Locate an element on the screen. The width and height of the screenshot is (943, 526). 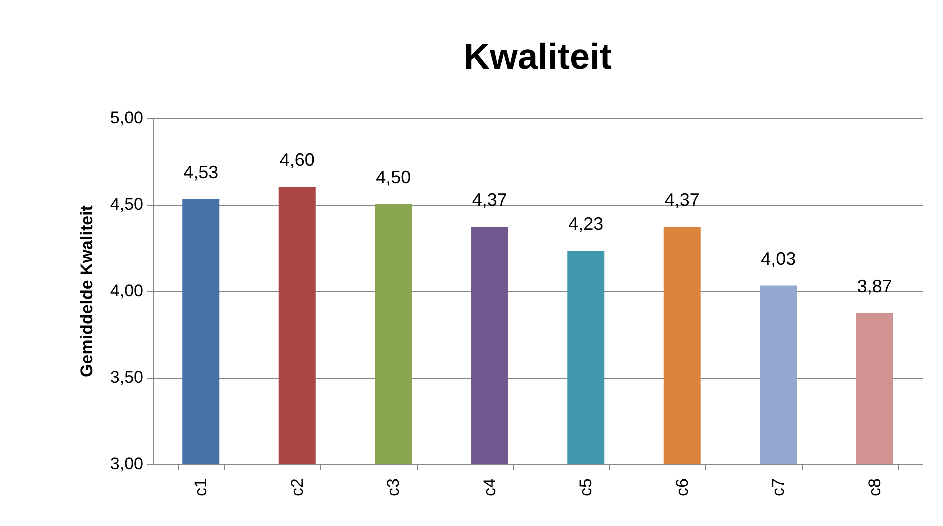
data-label: 3,87 is located at coordinates (874, 286).